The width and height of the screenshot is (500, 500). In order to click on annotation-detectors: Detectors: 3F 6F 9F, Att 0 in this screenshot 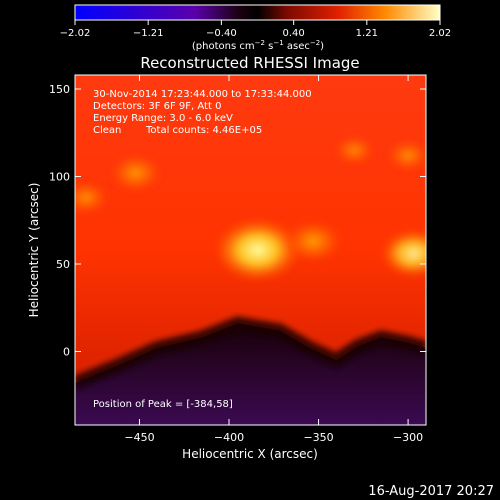, I will do `click(157, 106)`.